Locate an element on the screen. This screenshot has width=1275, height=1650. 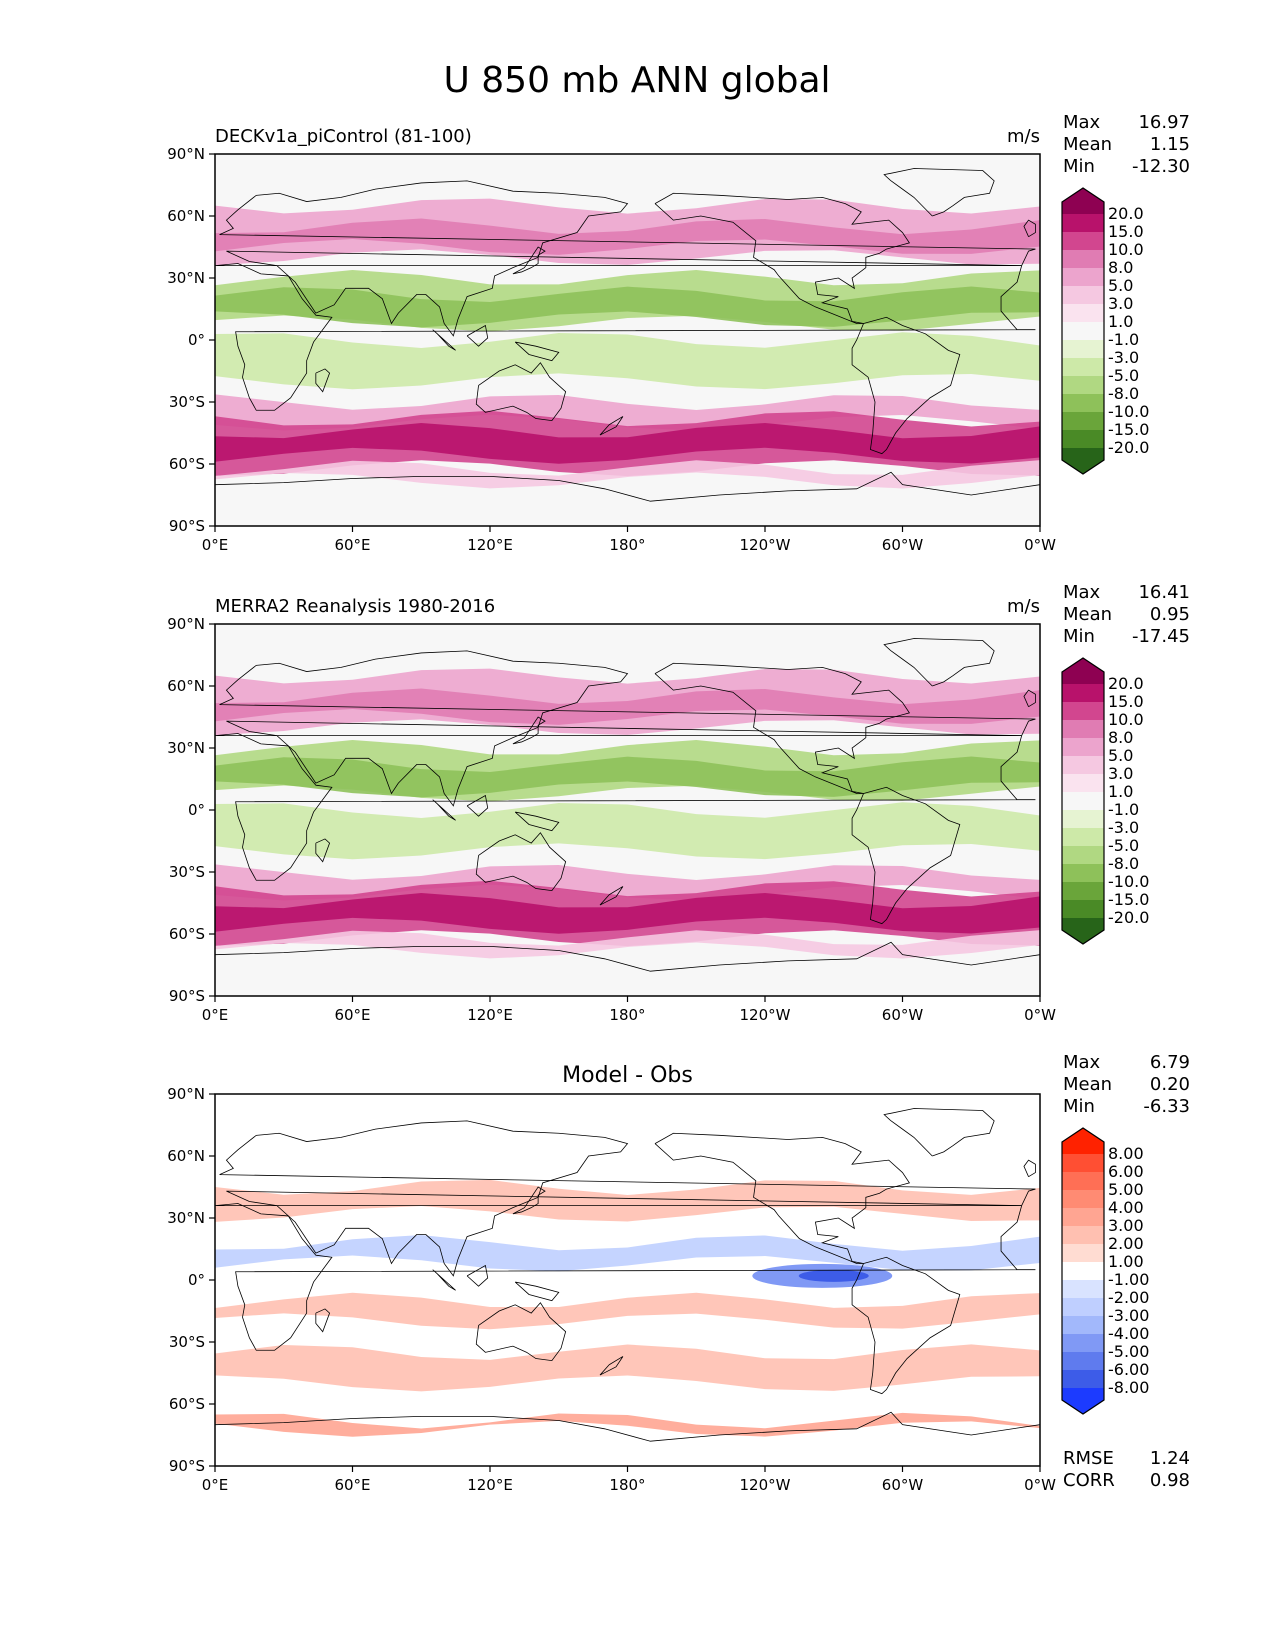
map-field is located at coordinates (627, 340).